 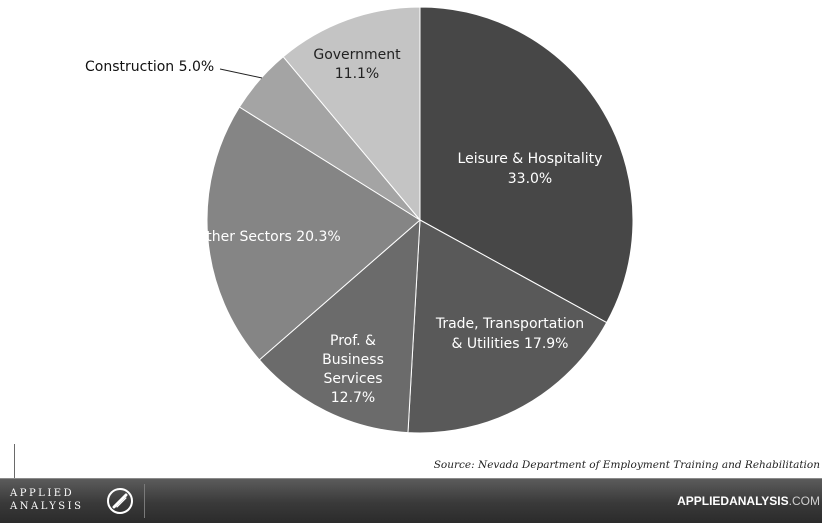 I want to click on slice-label-line: Other Sectors 20.3%, so click(x=267, y=237).